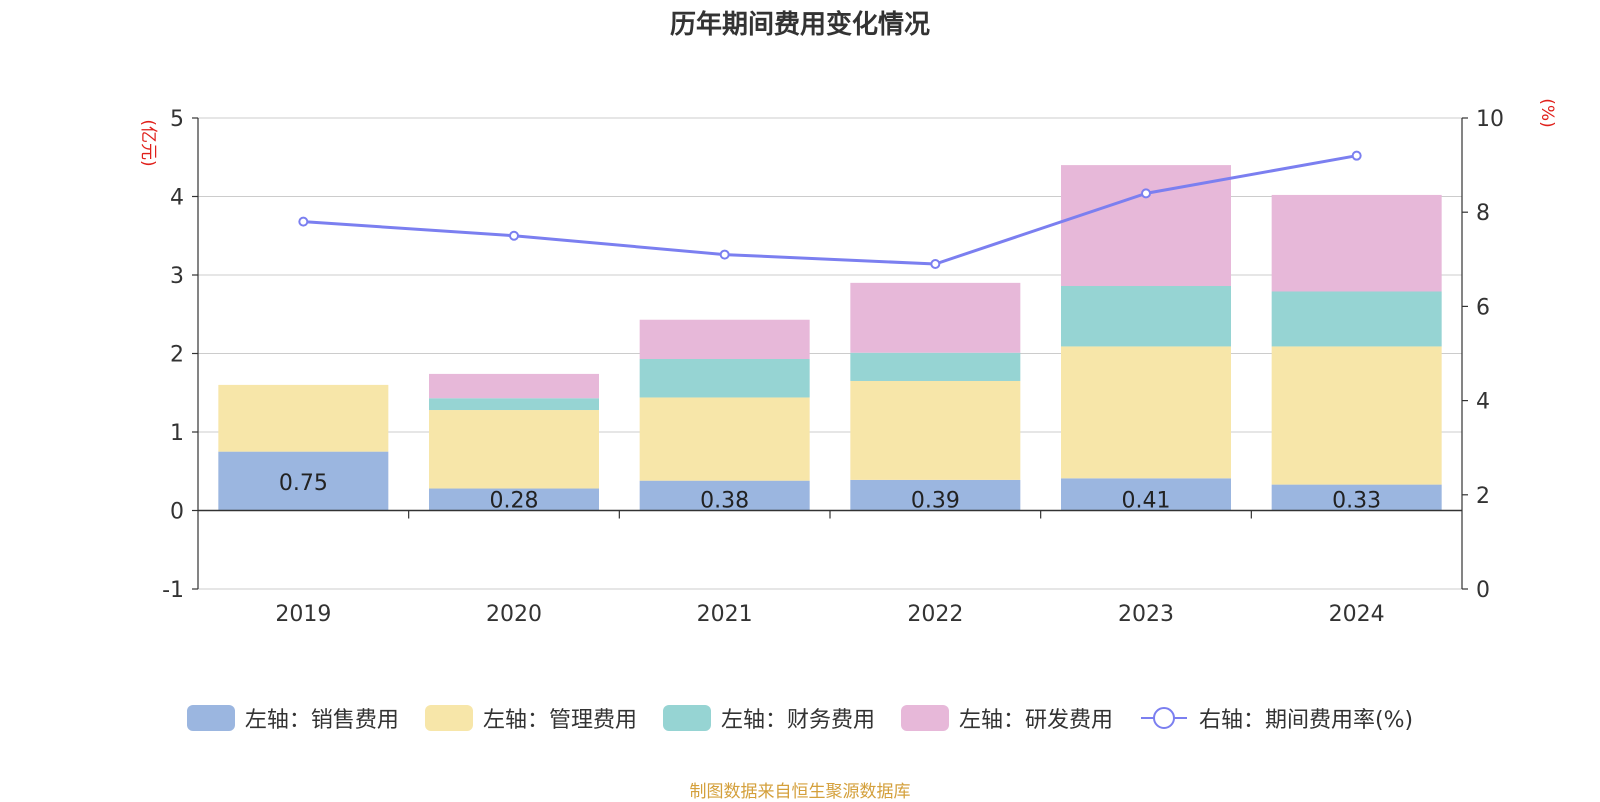 This screenshot has width=1600, height=802. What do you see at coordinates (935, 366) in the screenshot?
I see `bar-segment-2-2022` at bounding box center [935, 366].